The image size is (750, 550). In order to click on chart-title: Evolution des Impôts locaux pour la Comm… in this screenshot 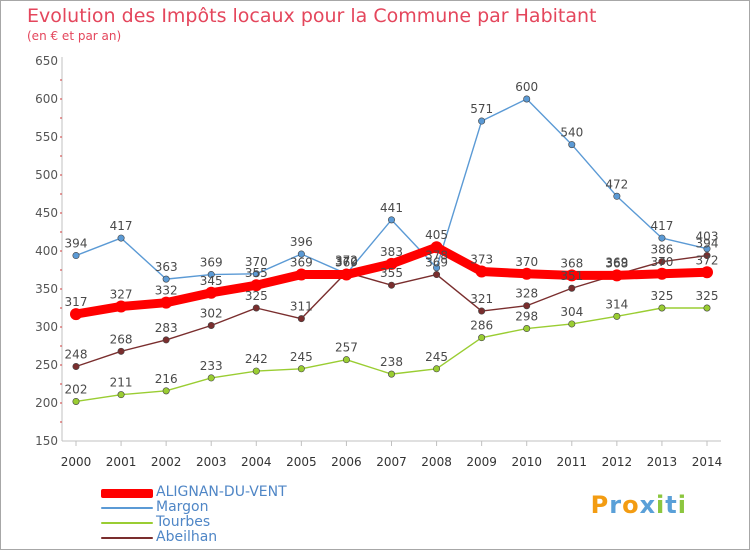, I will do `click(312, 16)`.